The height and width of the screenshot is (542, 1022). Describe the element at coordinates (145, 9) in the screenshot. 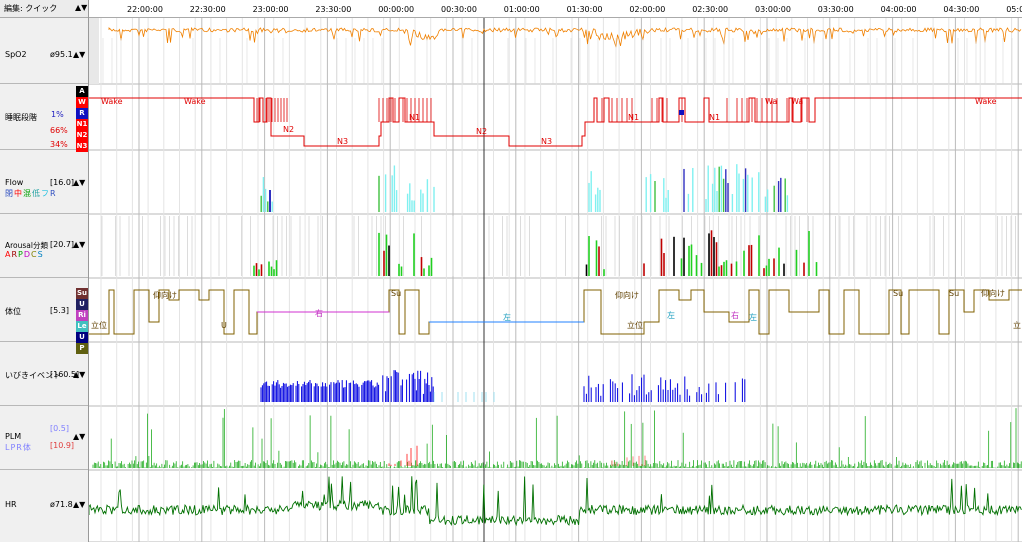

I see `time-tick-label: 22:00:00` at that location.